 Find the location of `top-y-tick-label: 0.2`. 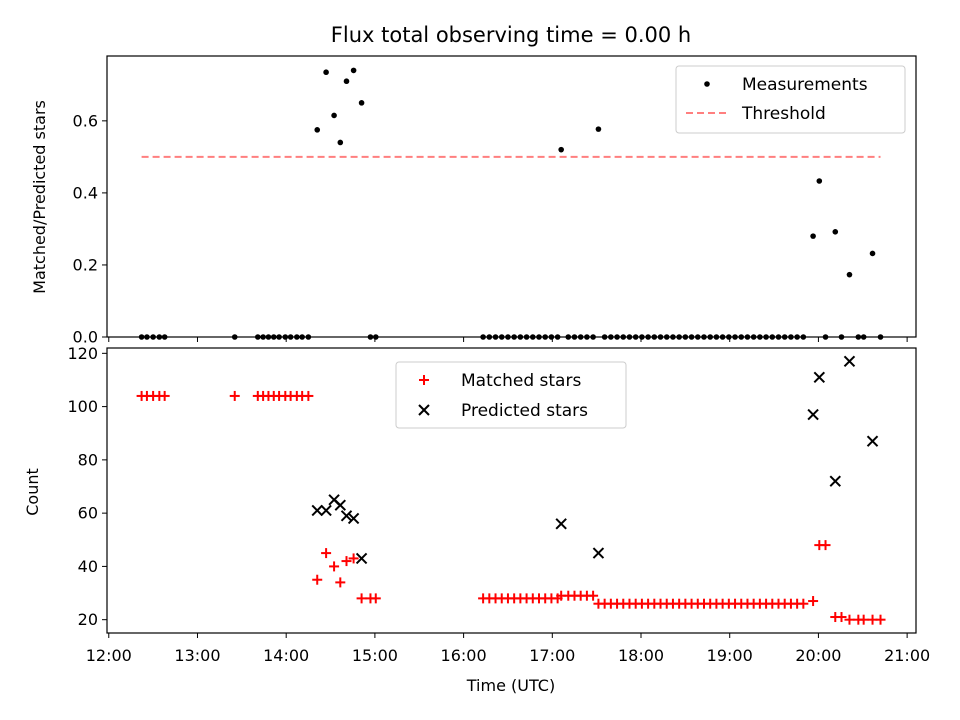

top-y-tick-label: 0.2 is located at coordinates (85, 264).